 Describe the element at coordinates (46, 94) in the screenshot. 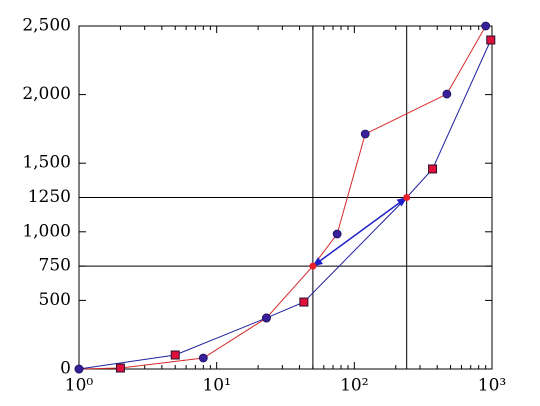

I see `y-tick-label: 2,000` at that location.